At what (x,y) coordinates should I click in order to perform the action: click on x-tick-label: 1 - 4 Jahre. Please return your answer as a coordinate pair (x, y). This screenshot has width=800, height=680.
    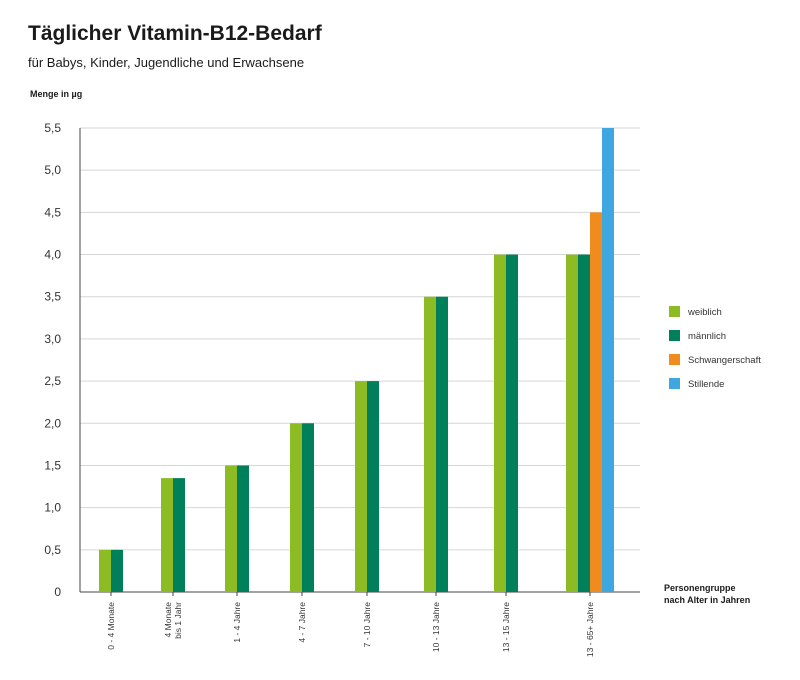
    Looking at the image, I should click on (237, 622).